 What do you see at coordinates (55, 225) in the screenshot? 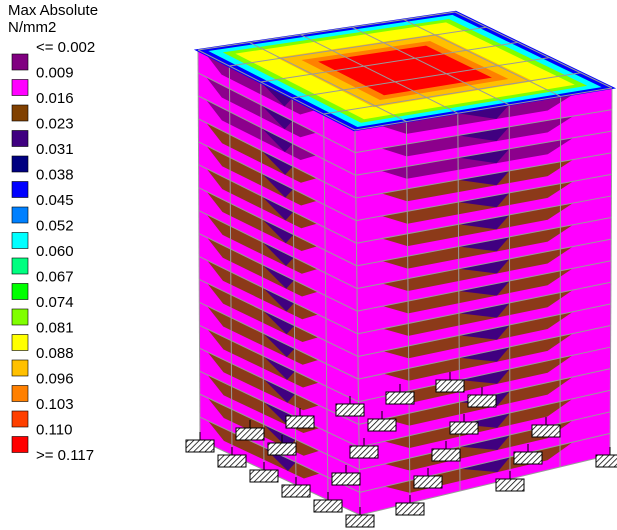
I see `legend-label: 0.052` at bounding box center [55, 225].